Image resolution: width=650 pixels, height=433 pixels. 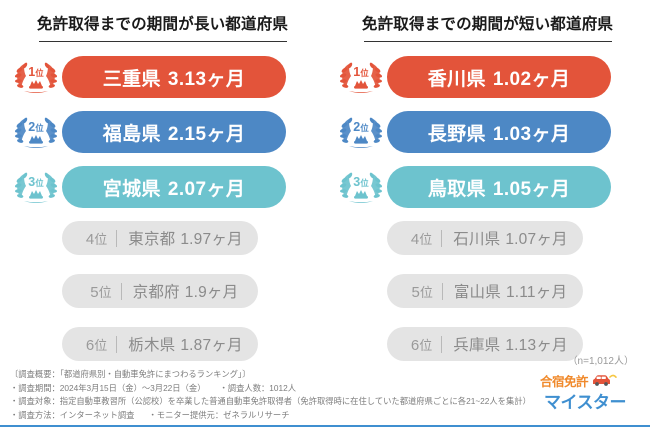 I want to click on rank-pill: 長野県 1.03ヶ月, so click(x=499, y=132).